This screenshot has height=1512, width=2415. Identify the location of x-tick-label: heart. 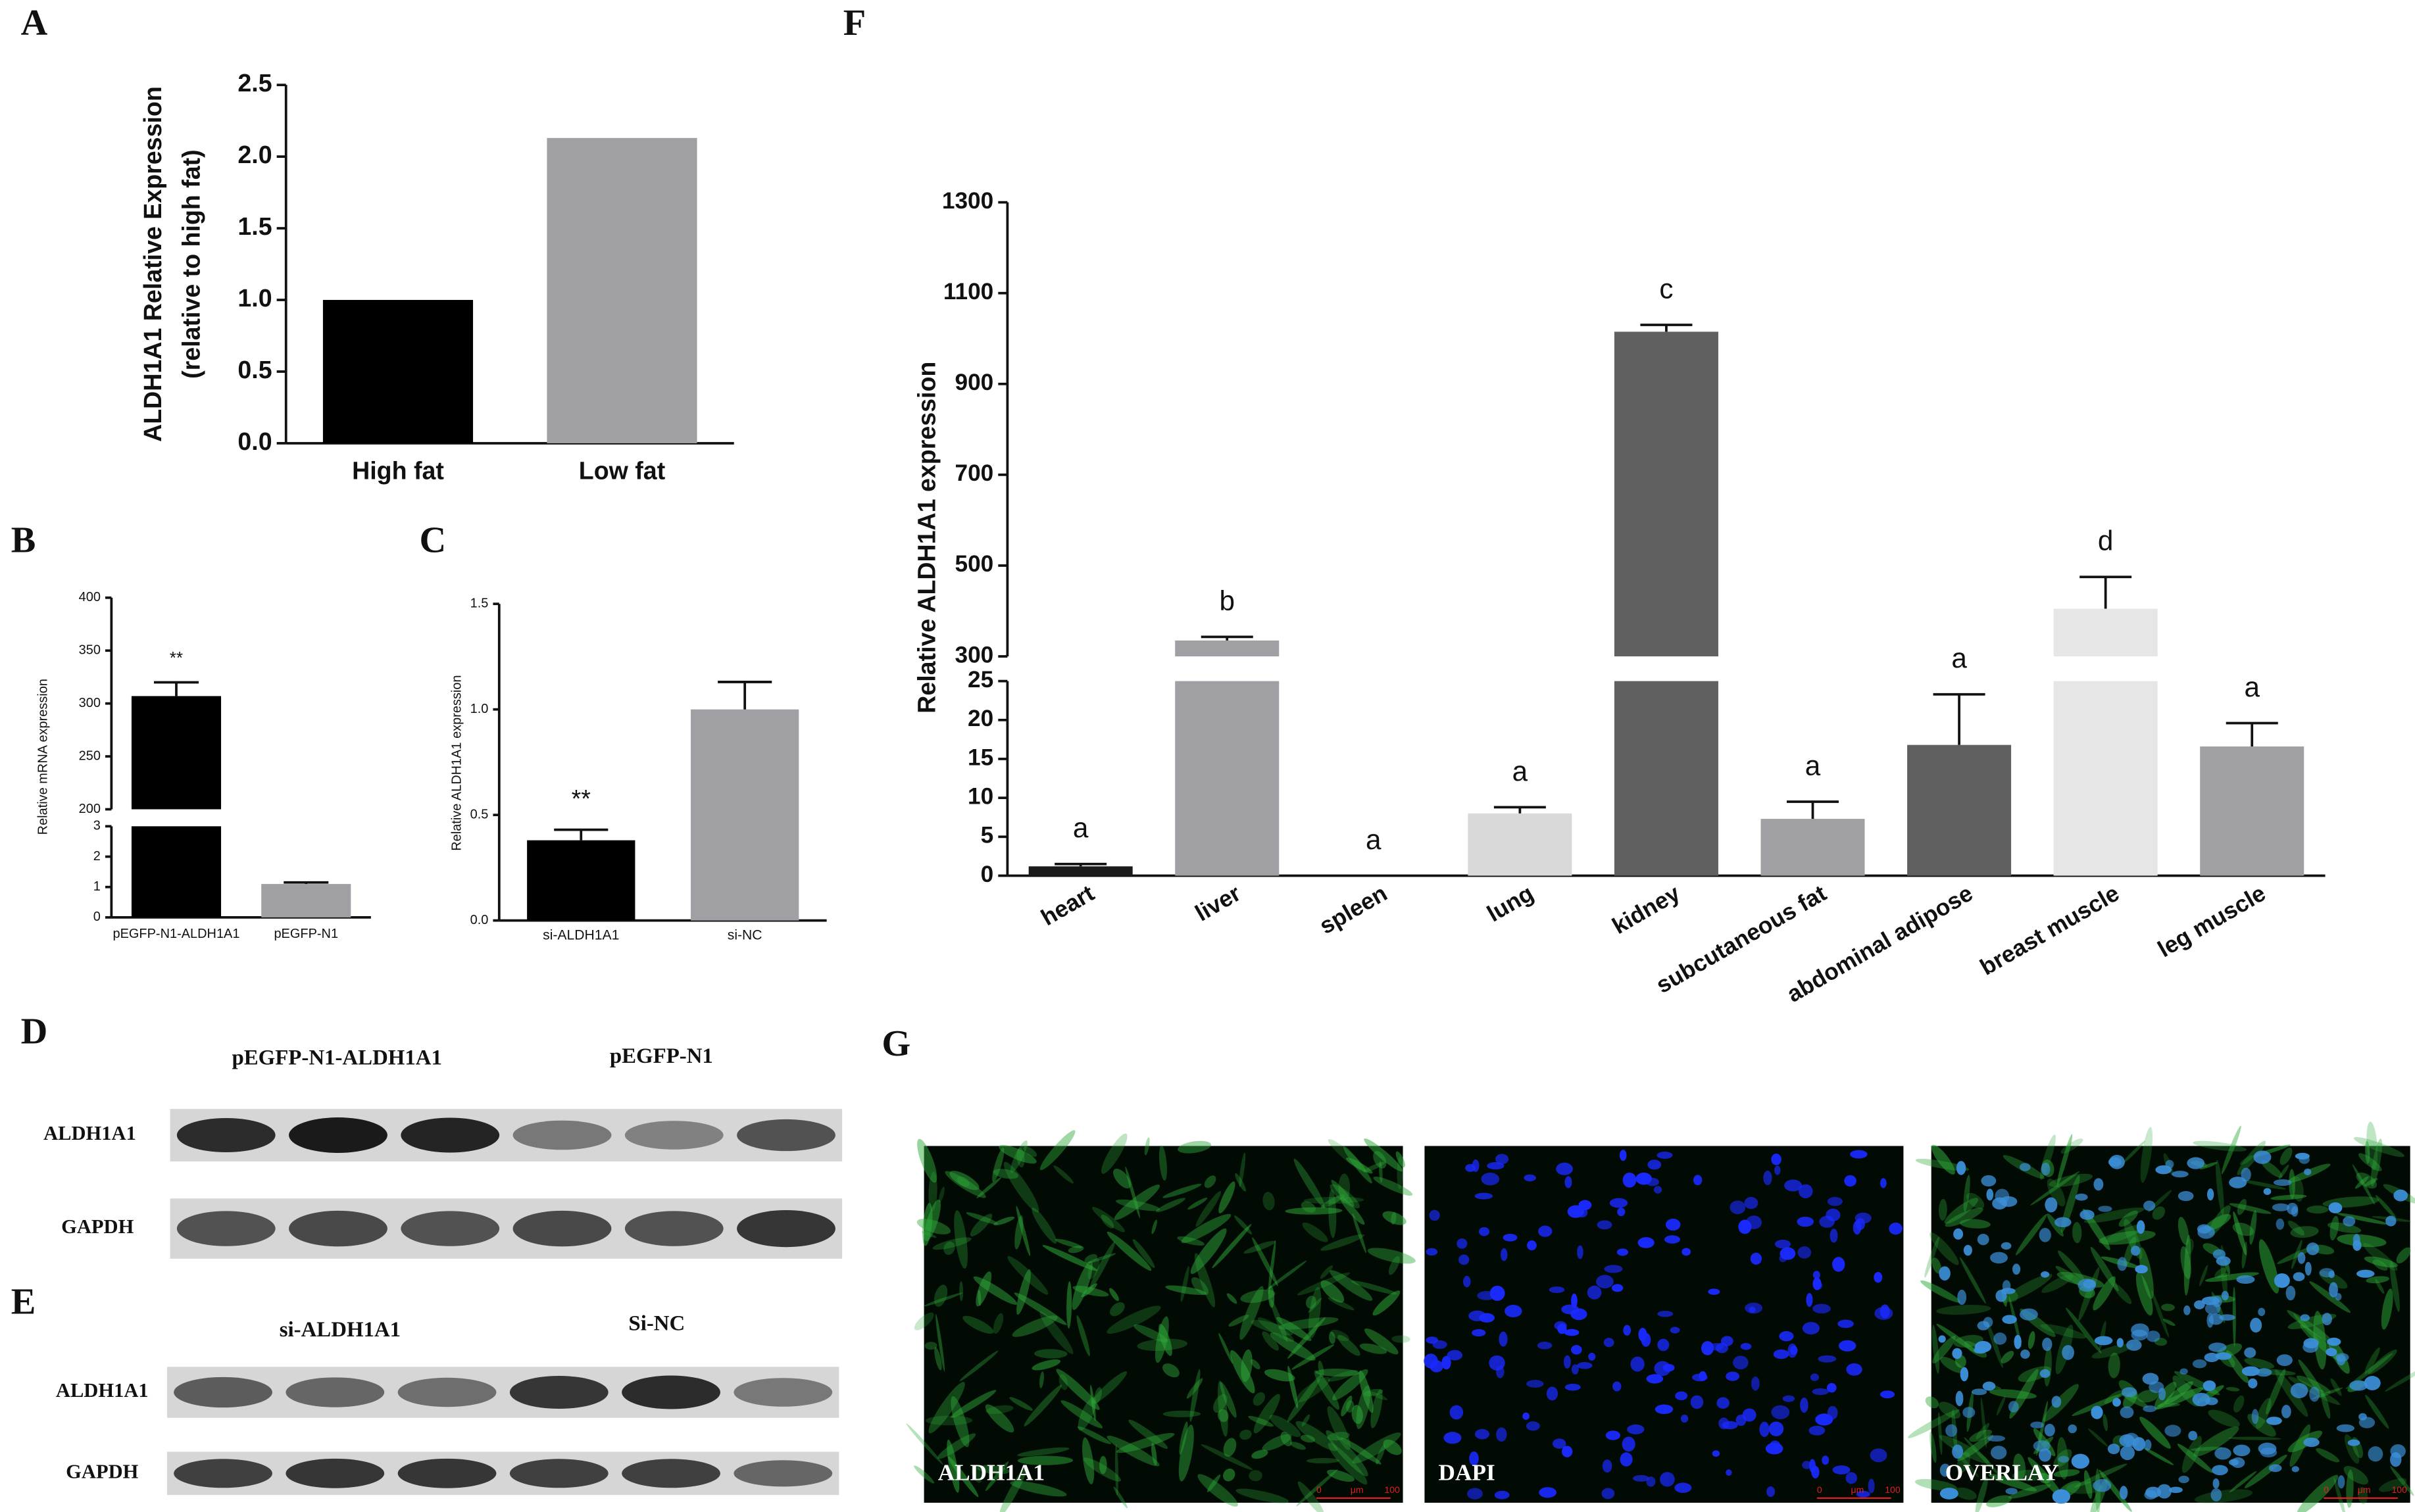
(1068, 905).